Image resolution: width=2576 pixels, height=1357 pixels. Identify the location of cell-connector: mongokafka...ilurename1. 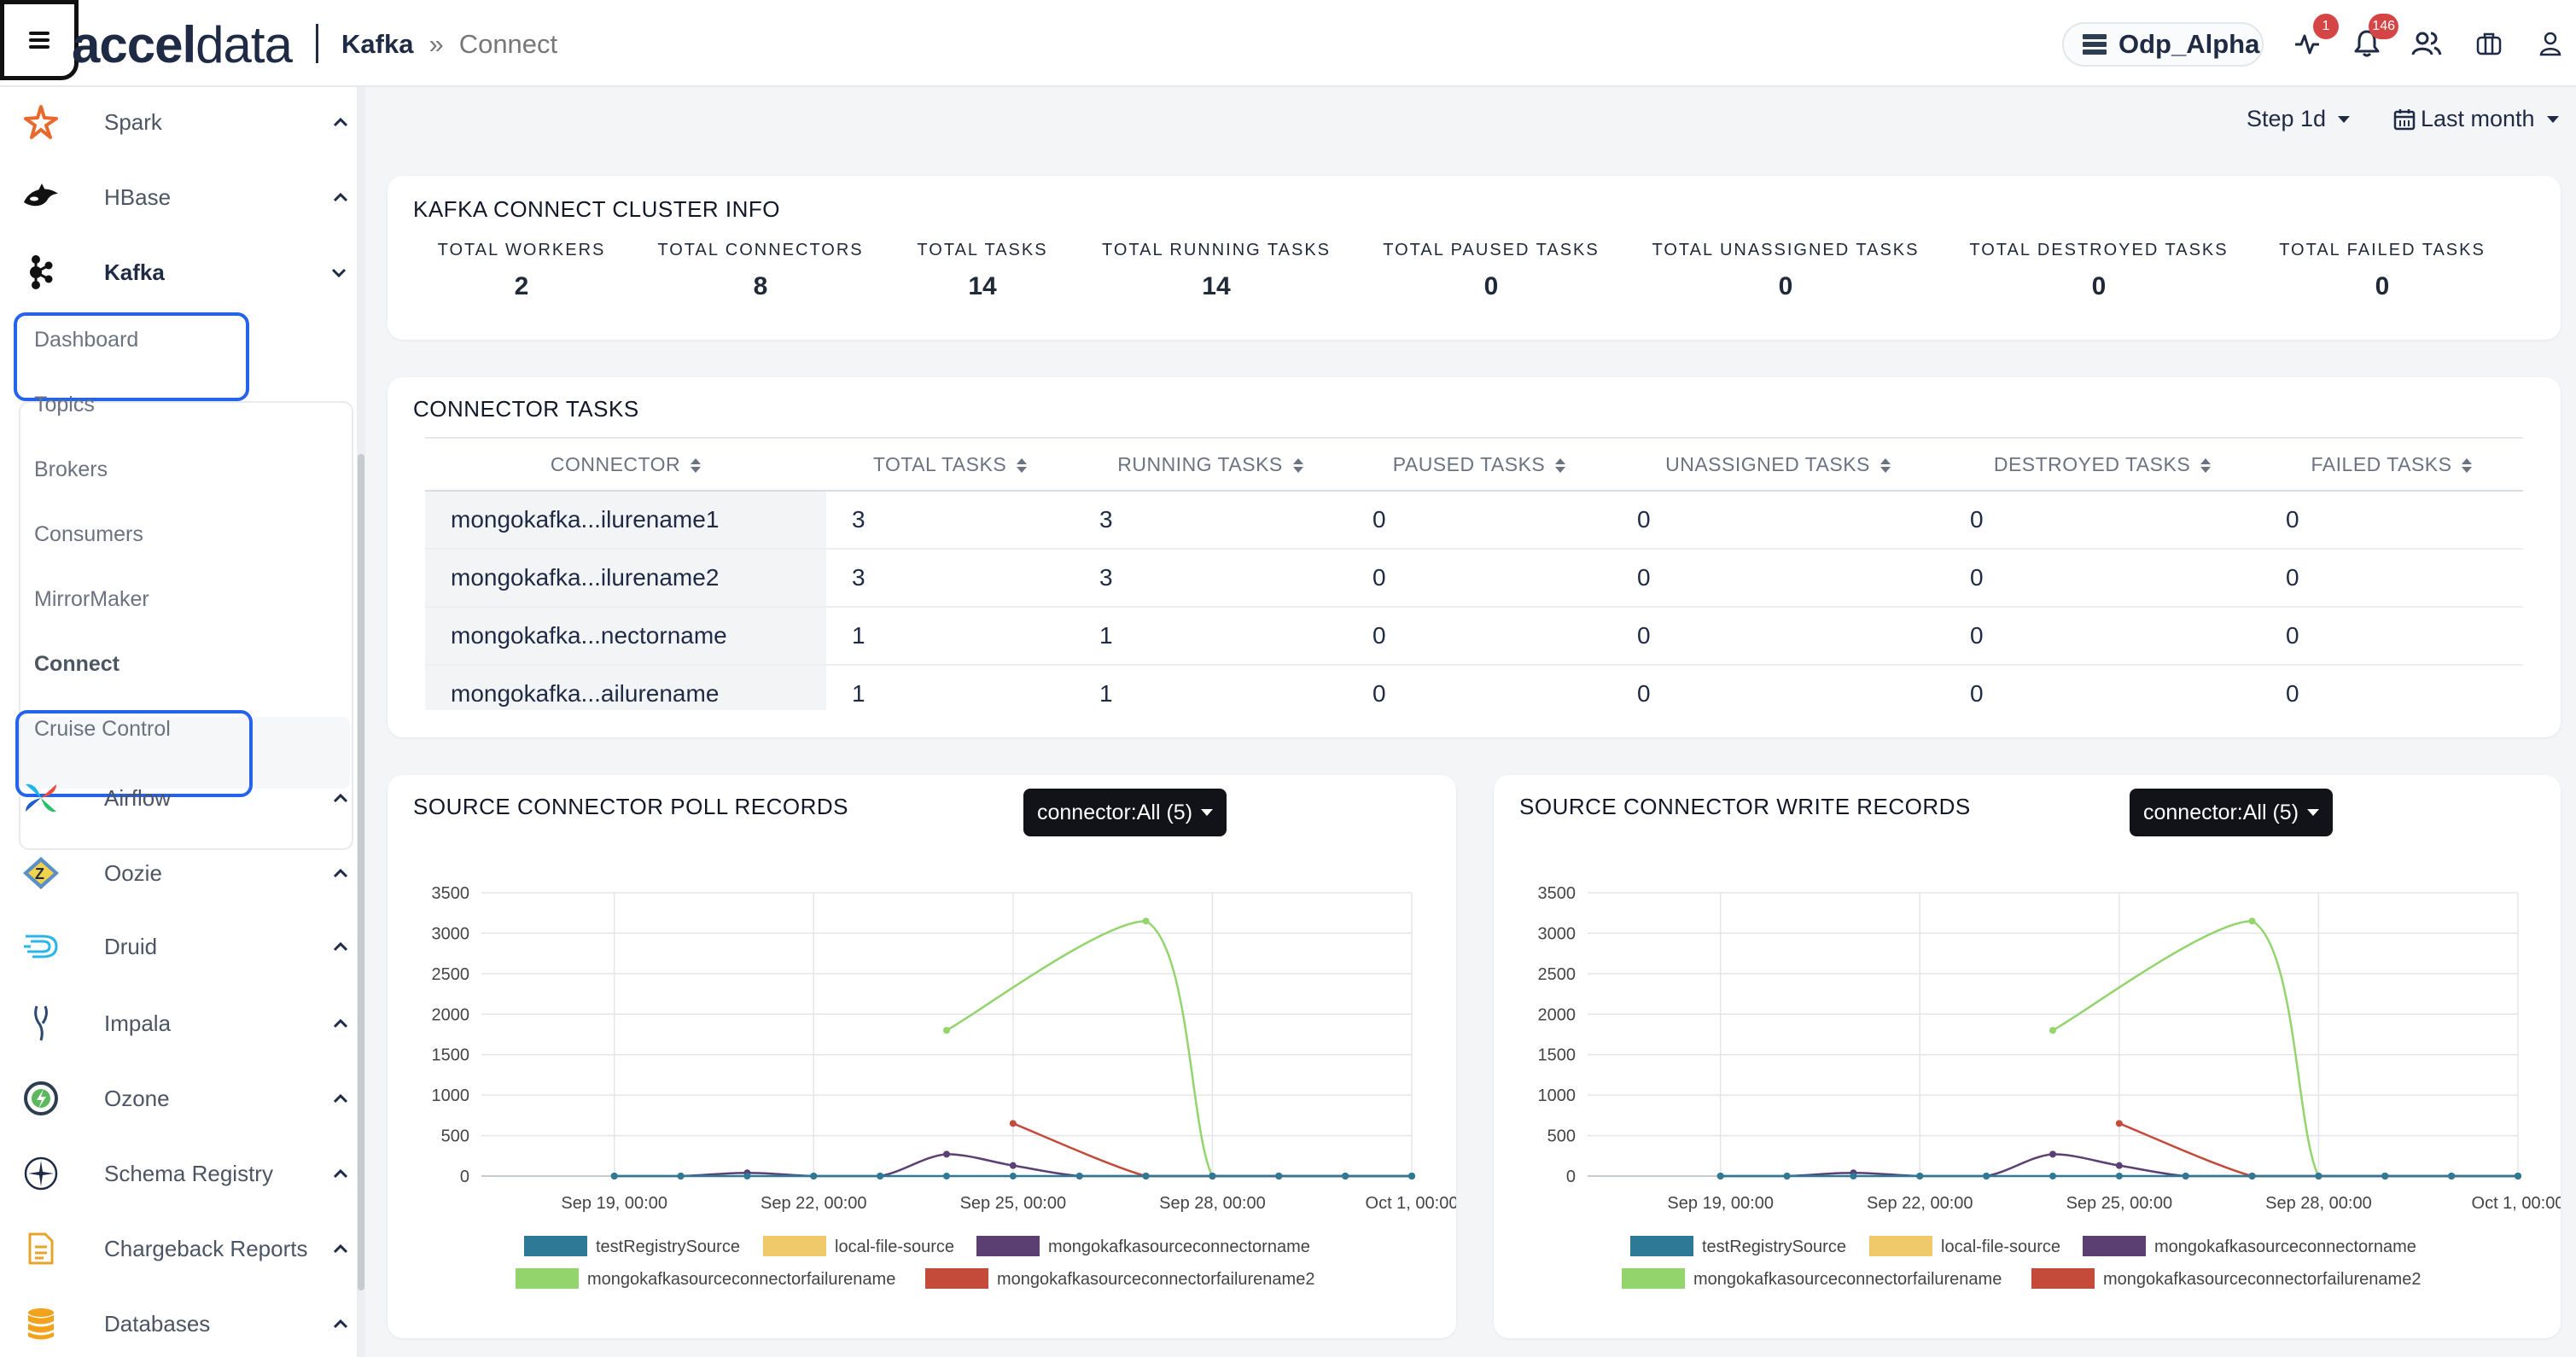
(625, 520).